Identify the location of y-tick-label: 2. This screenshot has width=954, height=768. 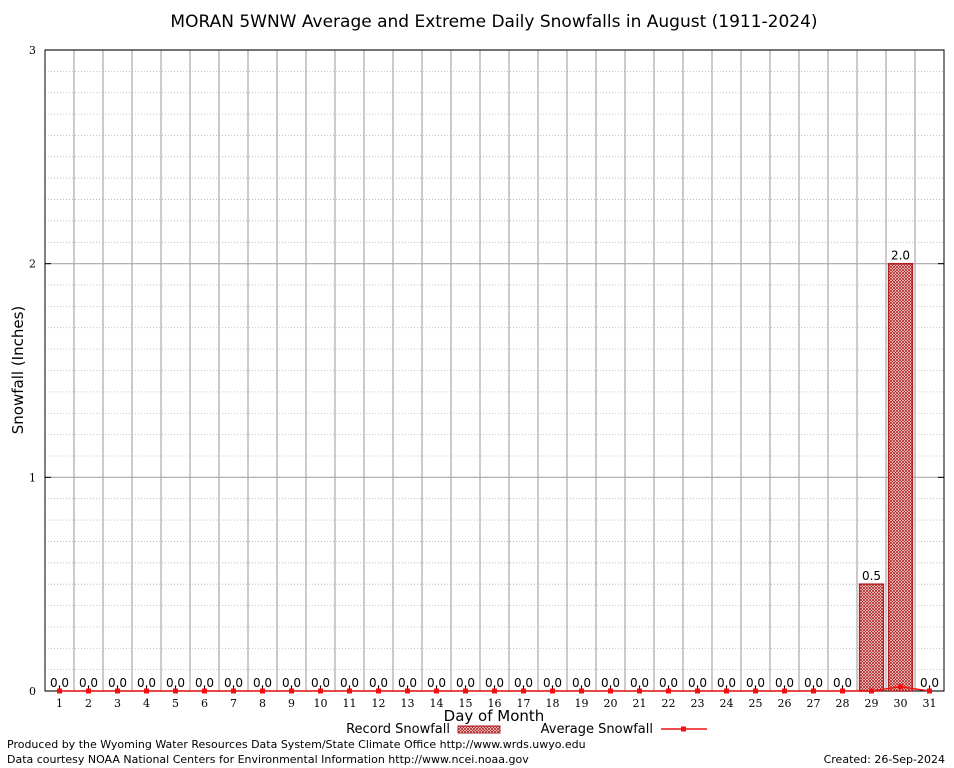
(32, 264).